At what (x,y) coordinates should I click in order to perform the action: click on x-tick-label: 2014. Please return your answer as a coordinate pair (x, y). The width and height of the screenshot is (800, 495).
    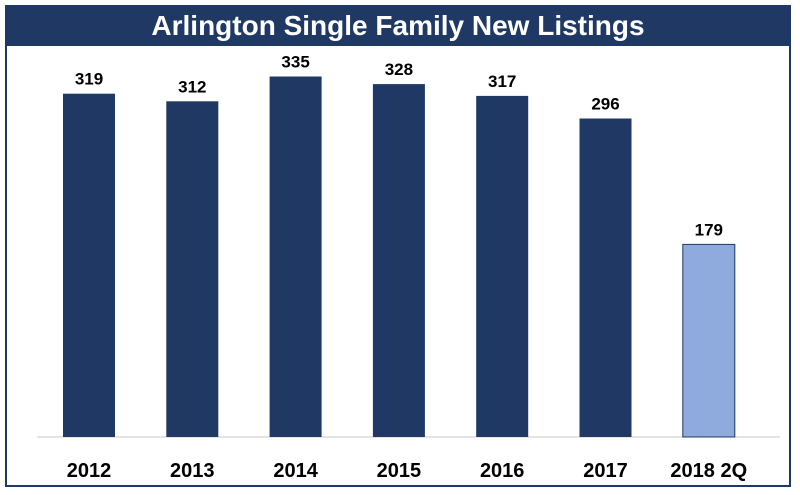
    Looking at the image, I should click on (295, 471).